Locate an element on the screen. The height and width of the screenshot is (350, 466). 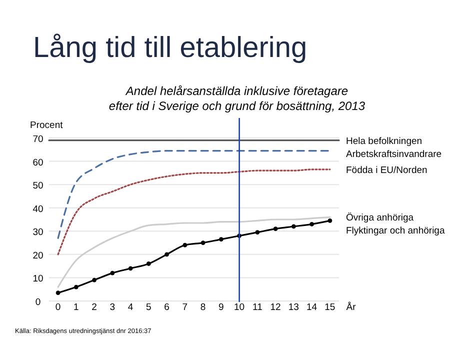
x-tick-label: 2 is located at coordinates (94, 307).